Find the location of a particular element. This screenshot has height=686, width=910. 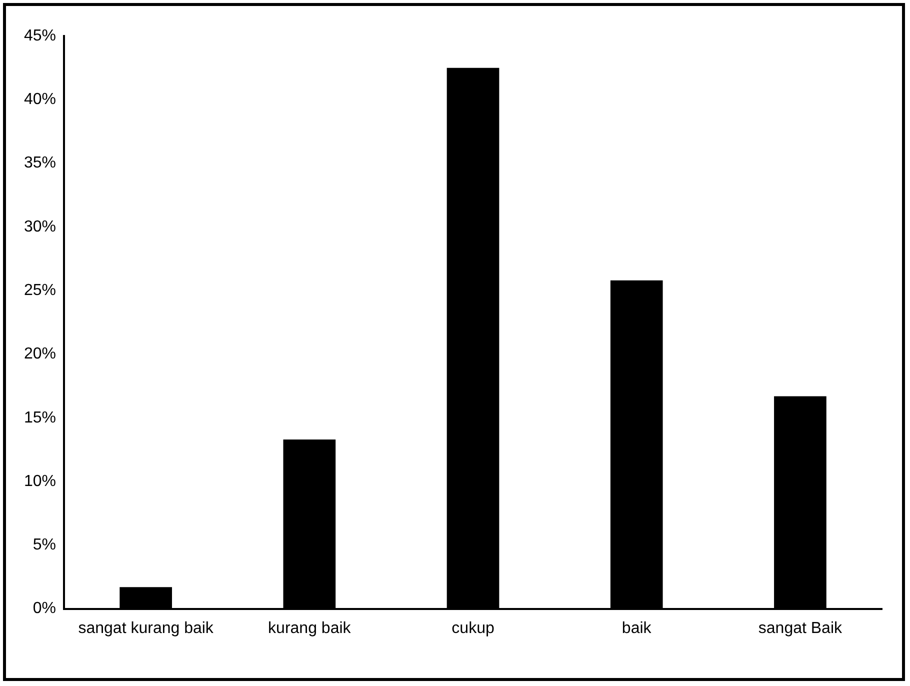

y-tick-label: 10% is located at coordinates (40, 481).